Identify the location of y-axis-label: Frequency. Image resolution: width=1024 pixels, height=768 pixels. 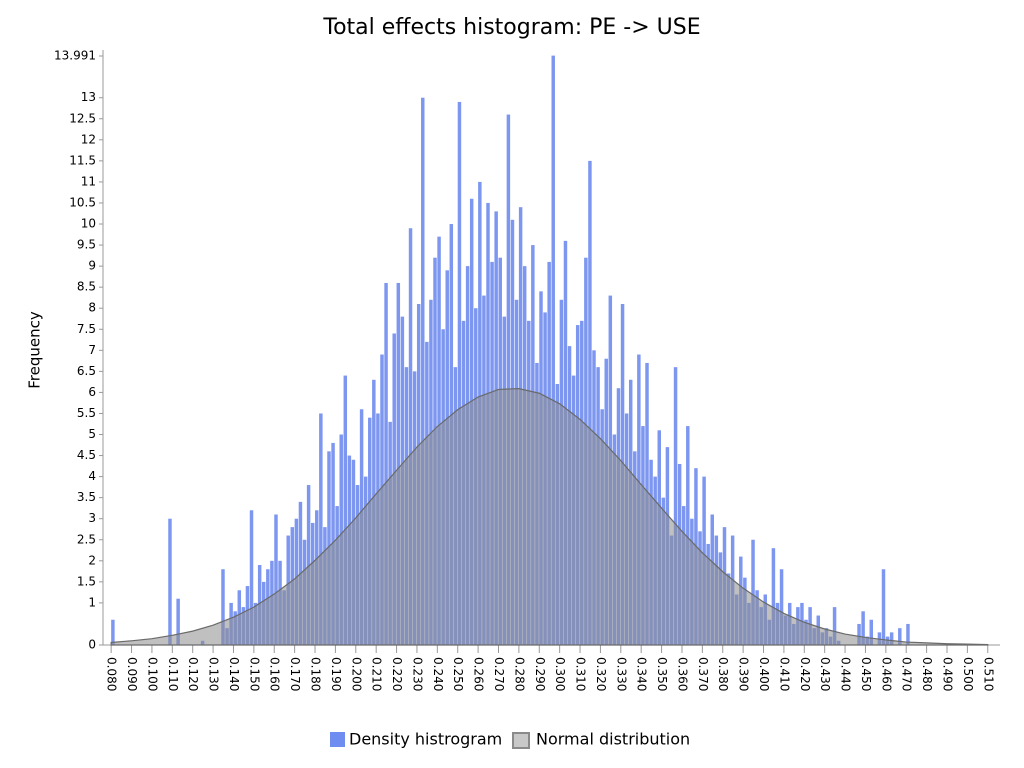
(35, 350).